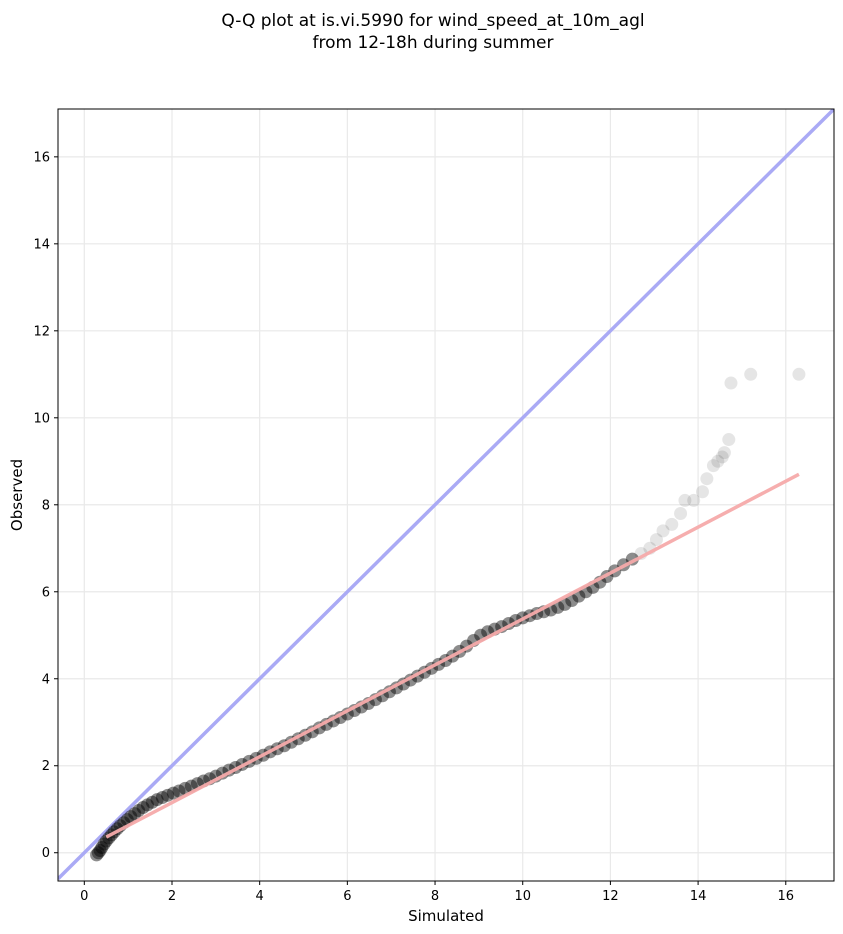 The image size is (843, 934). I want to click on chart-title-line-2: from 12-18h during summer, so click(433, 43).